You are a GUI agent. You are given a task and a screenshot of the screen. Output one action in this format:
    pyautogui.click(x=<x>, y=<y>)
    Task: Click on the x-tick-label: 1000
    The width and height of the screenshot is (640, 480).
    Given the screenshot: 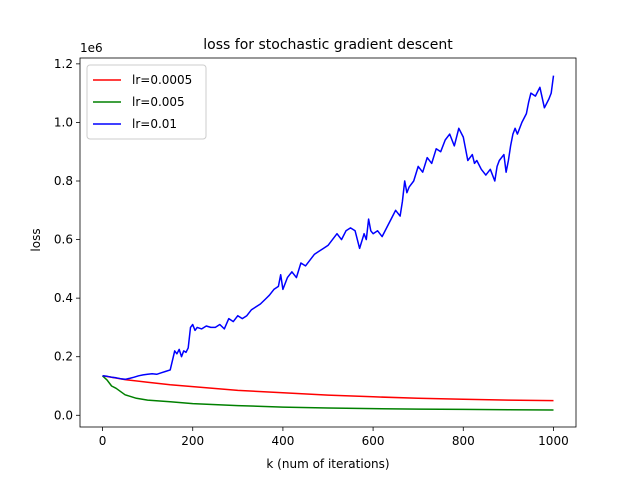 What is the action you would take?
    pyautogui.click(x=553, y=441)
    